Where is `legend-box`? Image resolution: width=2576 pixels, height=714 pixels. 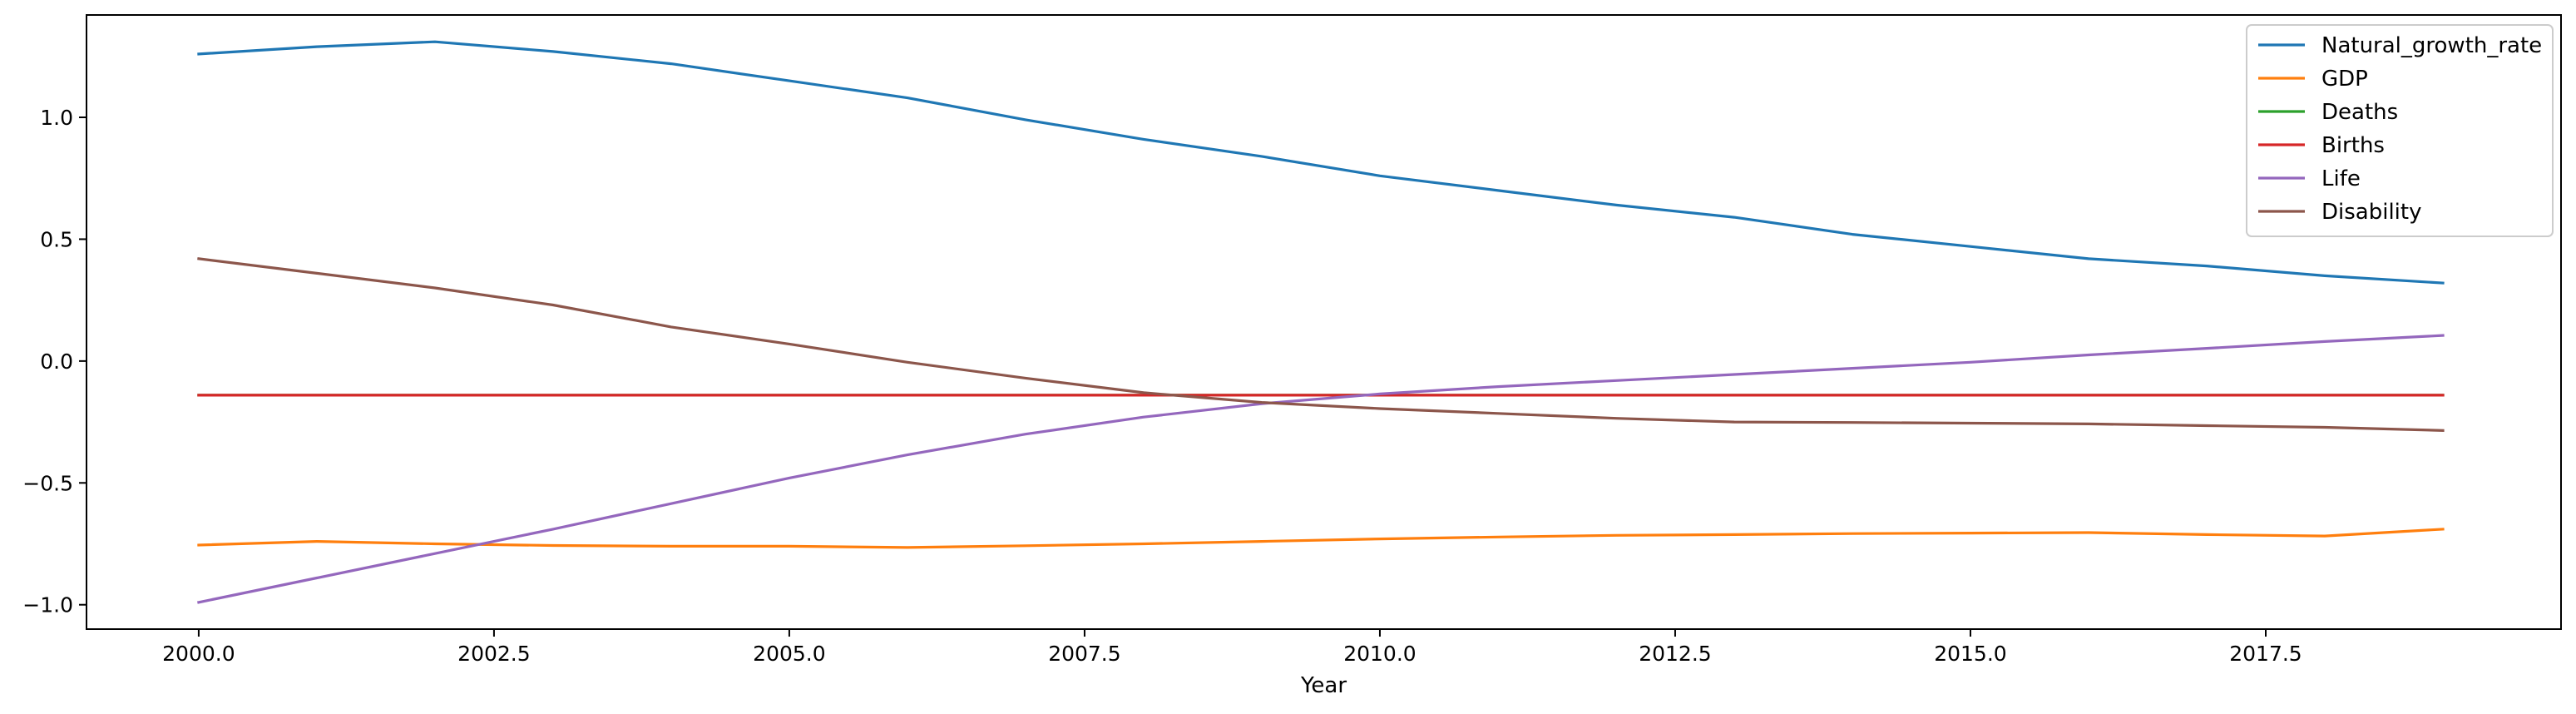
legend-box is located at coordinates (2400, 130).